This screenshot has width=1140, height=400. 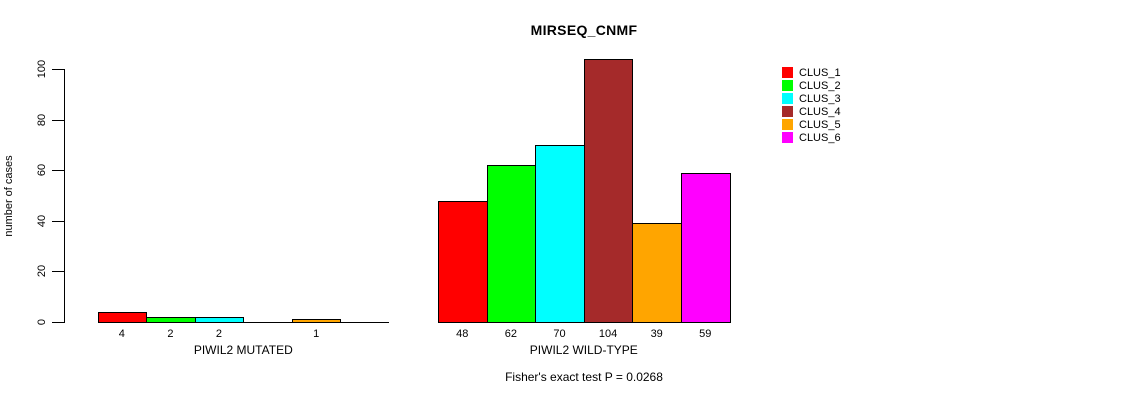 What do you see at coordinates (608, 334) in the screenshot?
I see `bar-value-label: 104` at bounding box center [608, 334].